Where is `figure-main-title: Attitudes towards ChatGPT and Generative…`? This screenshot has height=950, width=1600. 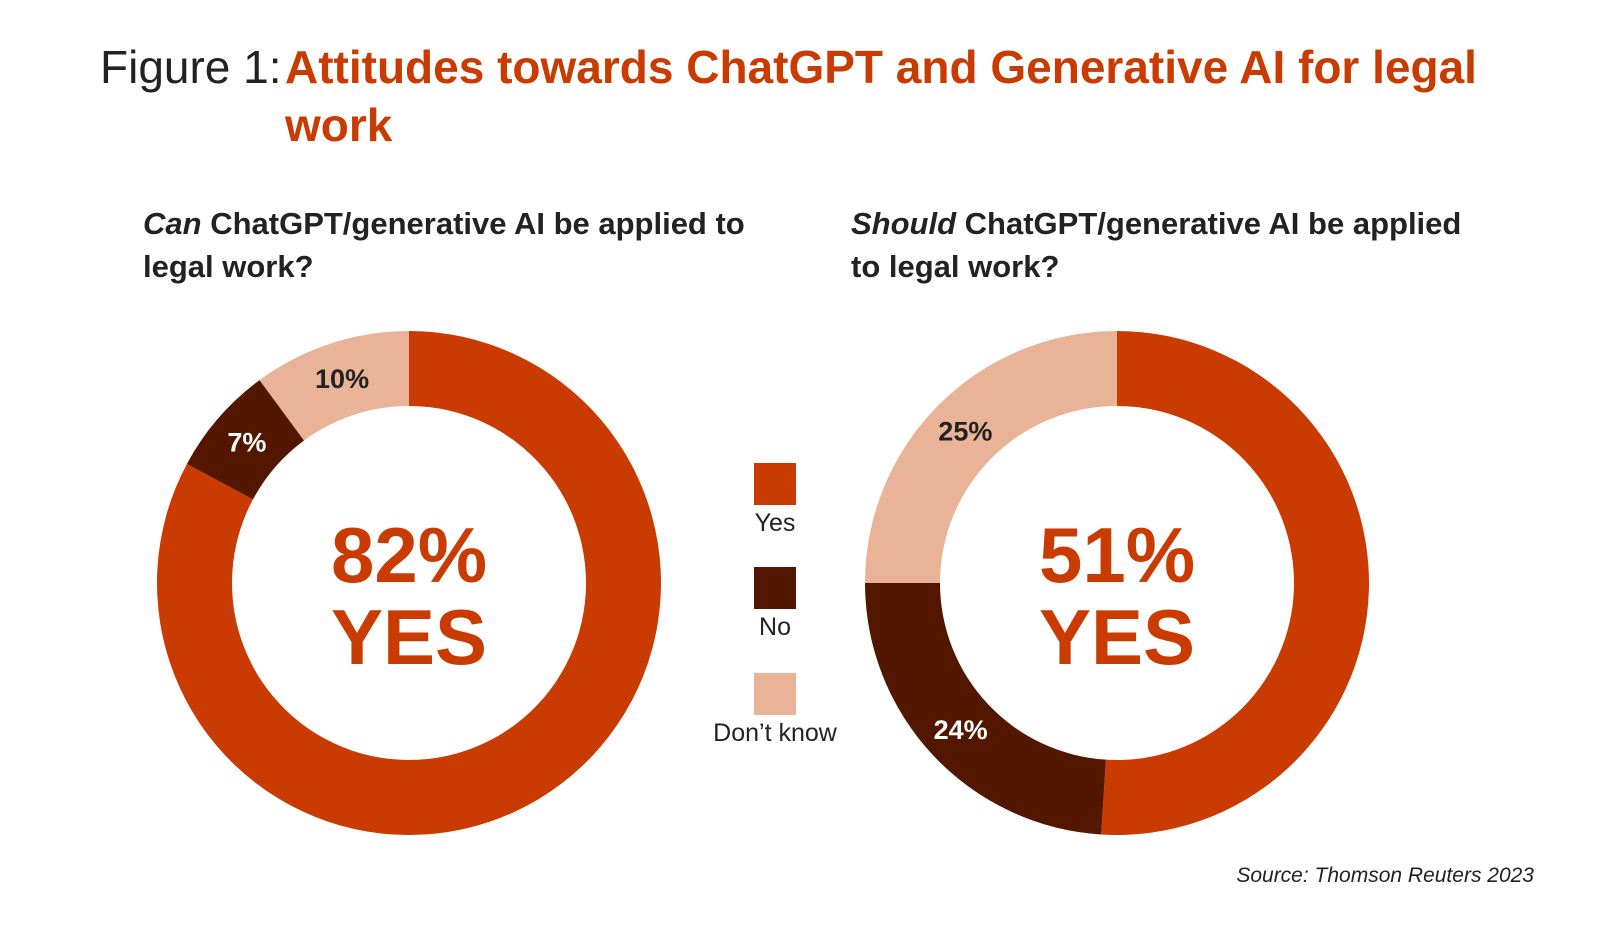
figure-main-title: Attitudes towards ChatGPT and Generative… is located at coordinates (881, 96).